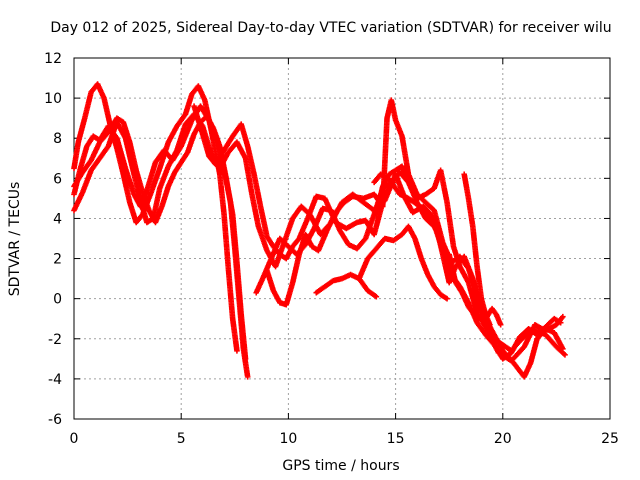  Describe the element at coordinates (57, 179) in the screenshot. I see `y-tick-label: 6` at that location.